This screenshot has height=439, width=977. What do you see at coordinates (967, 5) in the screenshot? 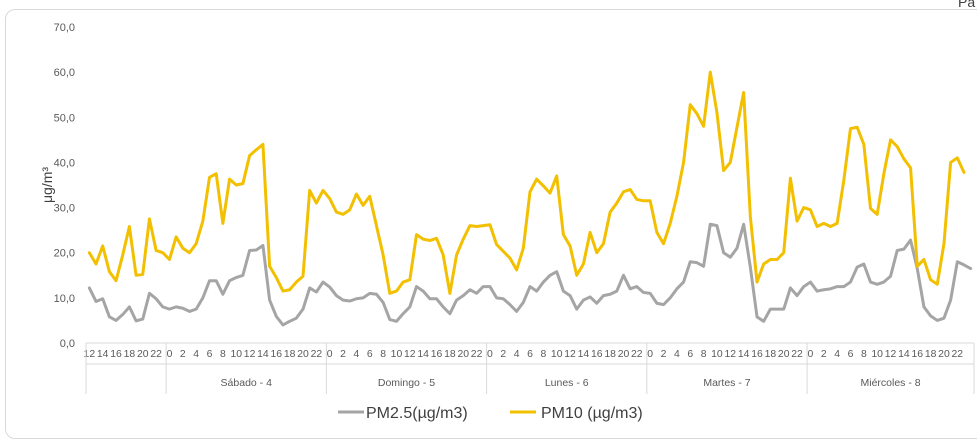
I see `corner-text: Pa` at bounding box center [967, 5].